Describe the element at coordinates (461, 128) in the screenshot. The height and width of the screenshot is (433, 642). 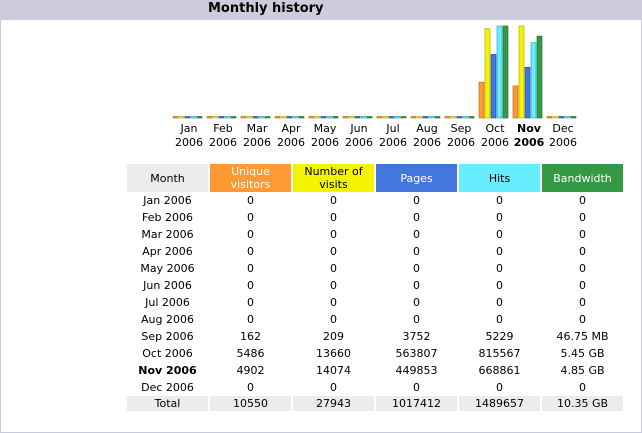
I see `chart-month-name: Sep` at that location.